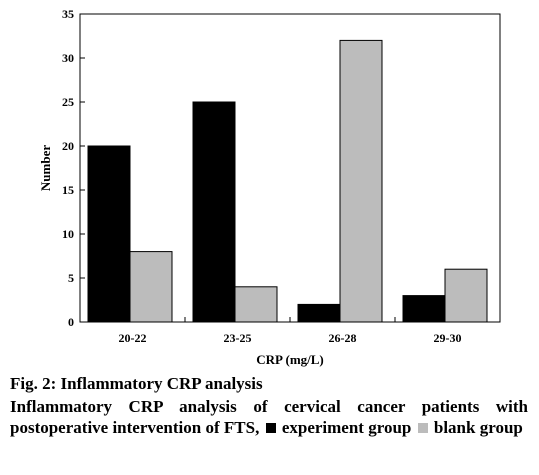  Describe the element at coordinates (68, 146) in the screenshot. I see `y-tick-label: 20` at that location.